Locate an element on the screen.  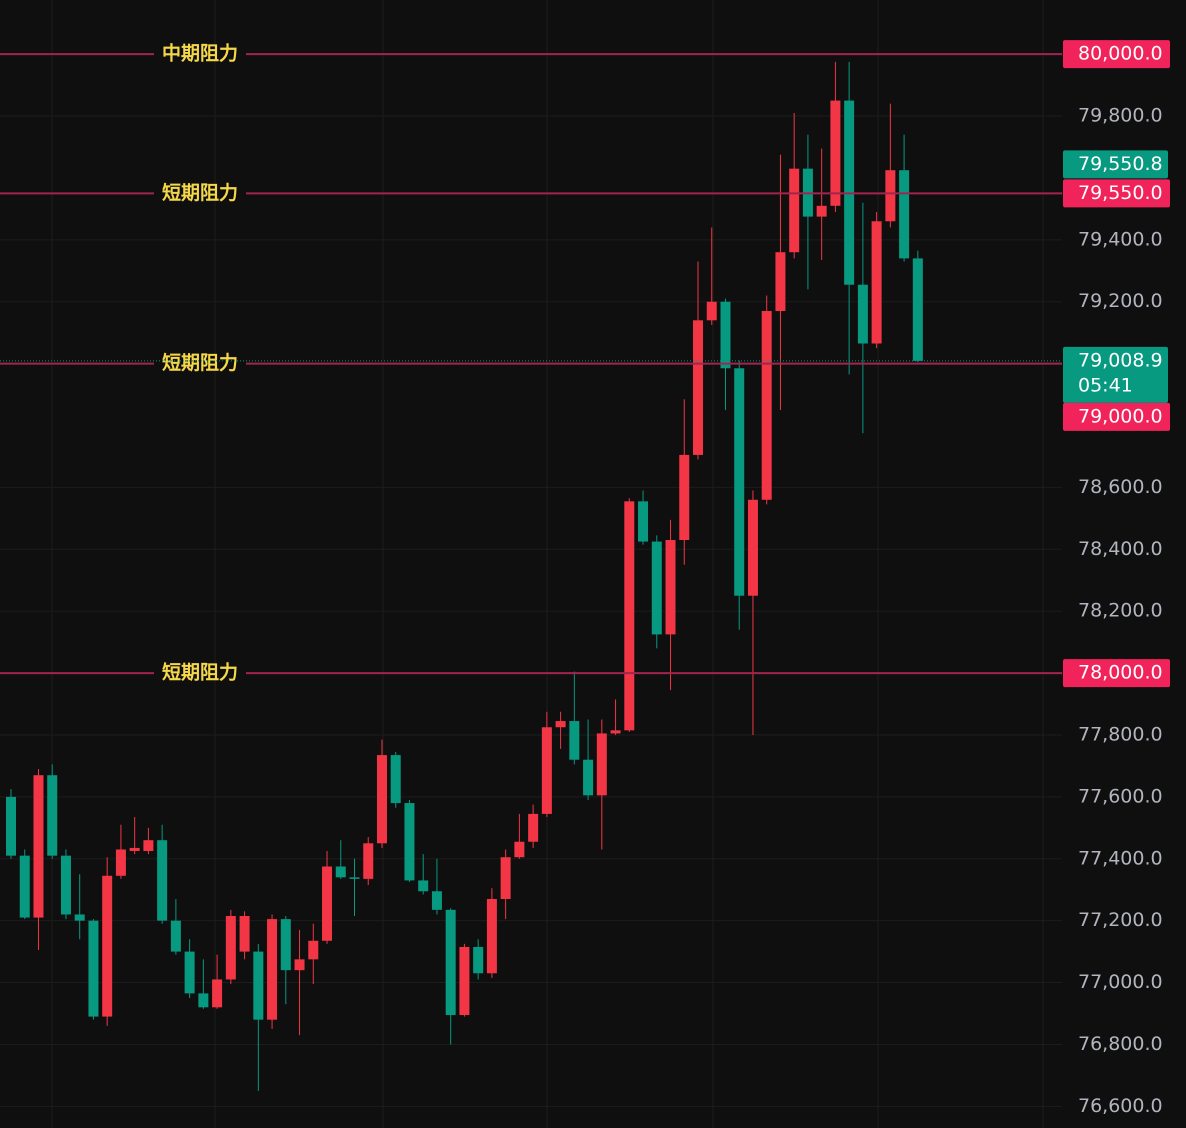
level-badge-label: 79,000.0 is located at coordinates (1120, 416).